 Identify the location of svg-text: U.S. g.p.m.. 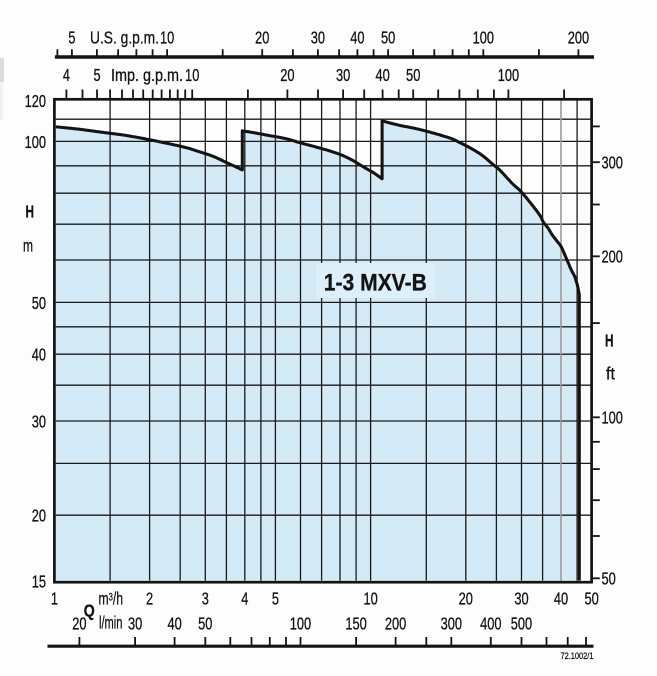
(124, 37).